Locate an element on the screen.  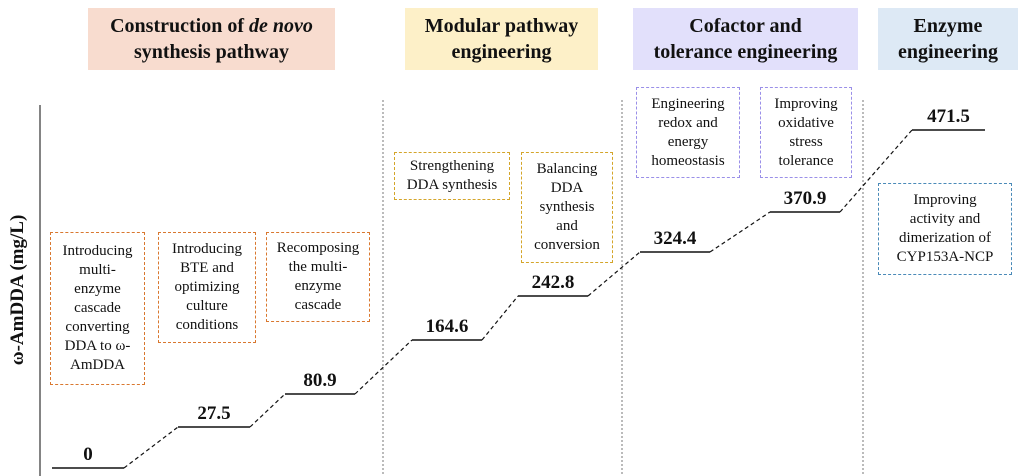
step-box: Engineering redox and energy homeostasis is located at coordinates (688, 132).